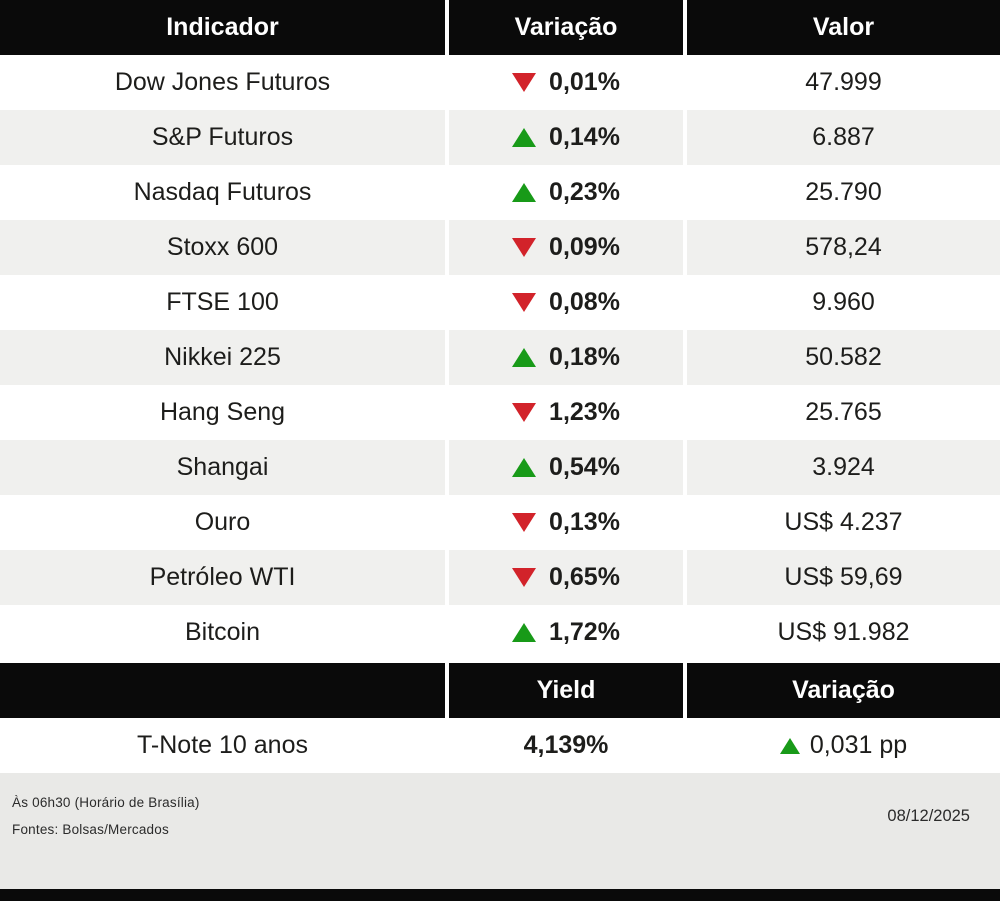 This screenshot has width=1000, height=901. What do you see at coordinates (843, 192) in the screenshot?
I see `value-cell: 25.790` at bounding box center [843, 192].